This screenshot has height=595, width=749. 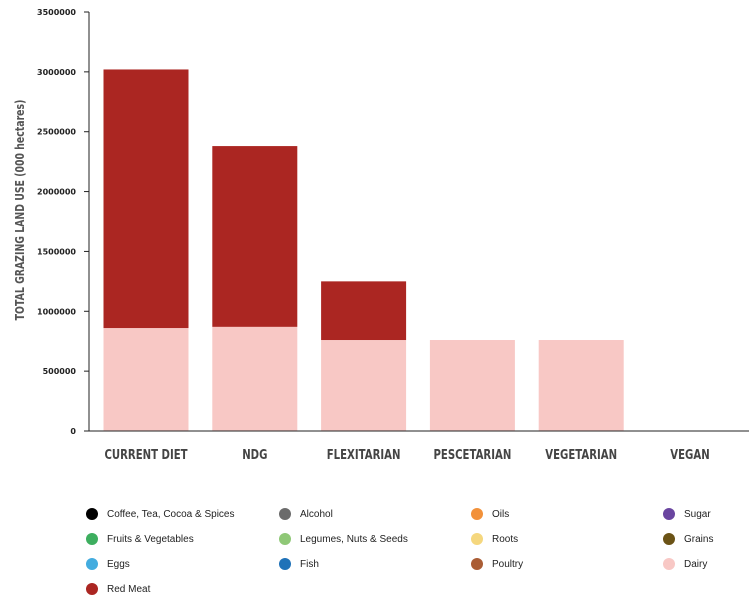 I want to click on legend-item: Dairy, so click(x=685, y=564).